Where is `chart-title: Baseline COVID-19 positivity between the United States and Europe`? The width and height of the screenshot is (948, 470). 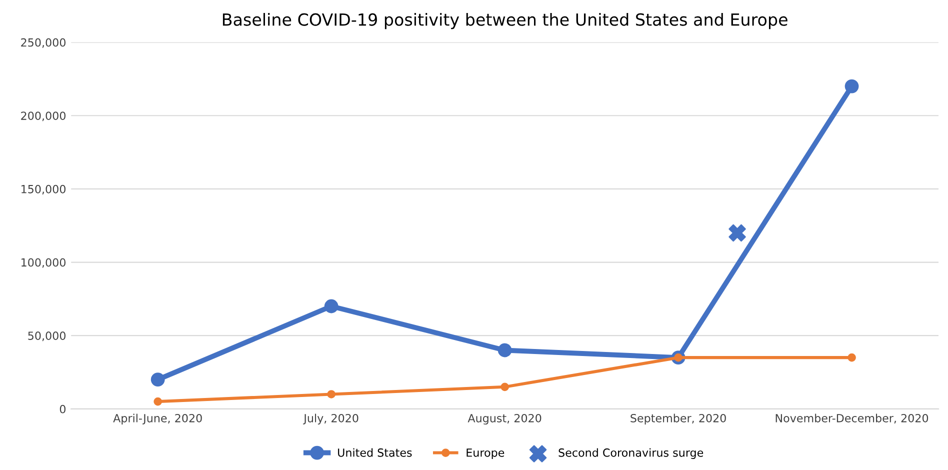 chart-title: Baseline COVID-19 positivity between the United States and Europe is located at coordinates (505, 21).